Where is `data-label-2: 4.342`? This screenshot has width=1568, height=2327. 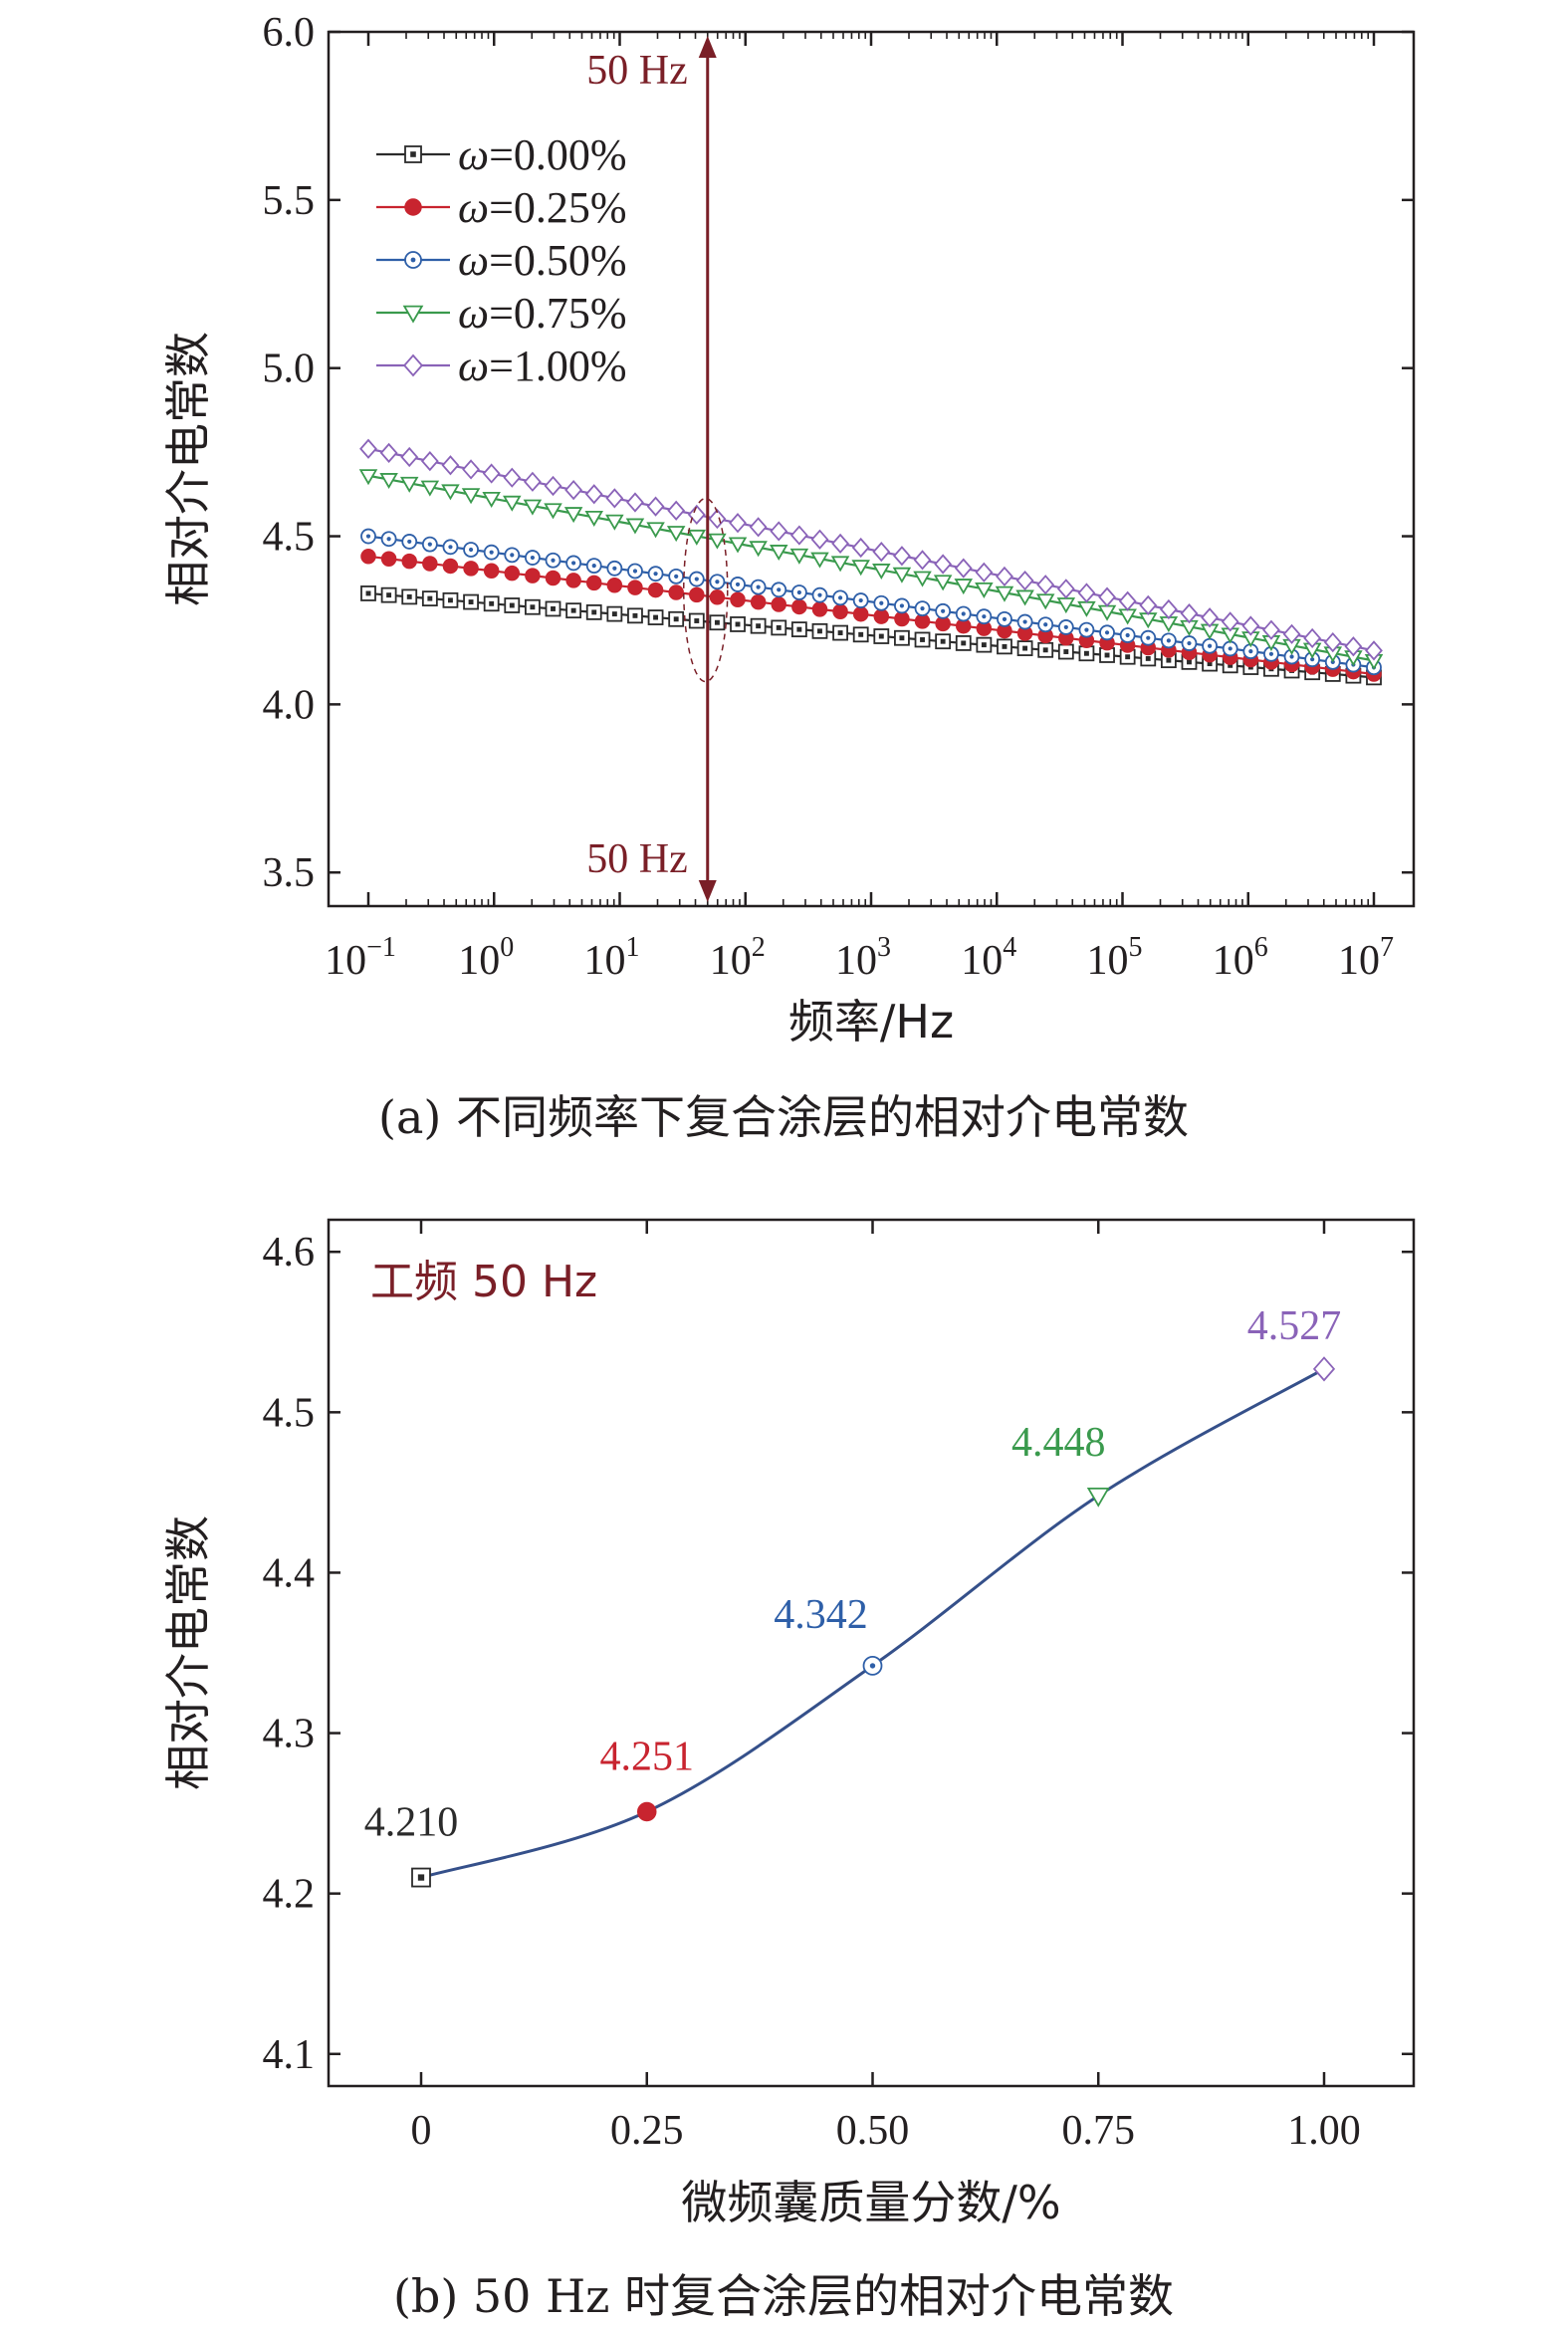 data-label-2: 4.342 is located at coordinates (821, 1615).